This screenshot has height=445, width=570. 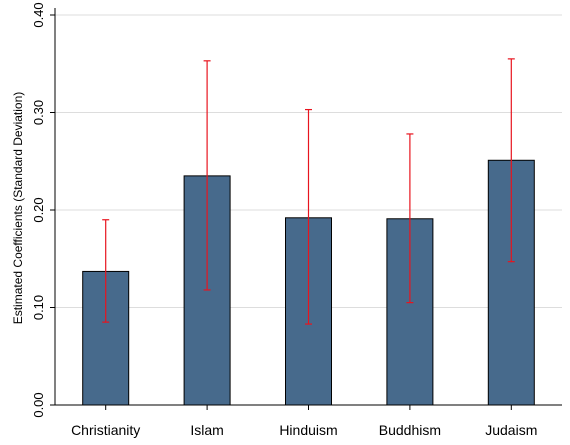 What do you see at coordinates (38, 112) in the screenshot?
I see `y-tick-label: 0.30` at bounding box center [38, 112].